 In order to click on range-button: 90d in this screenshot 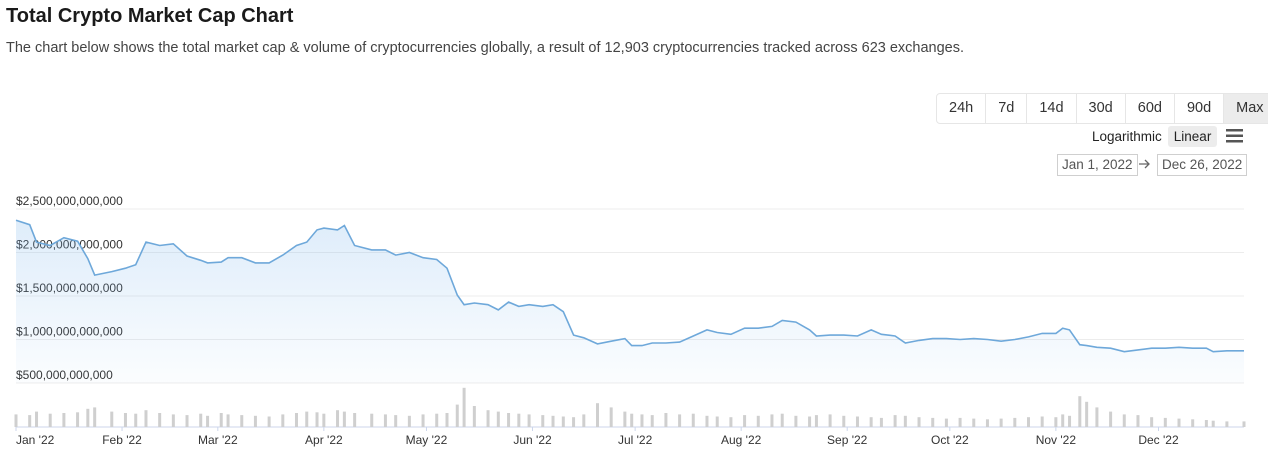, I will do `click(1200, 108)`.